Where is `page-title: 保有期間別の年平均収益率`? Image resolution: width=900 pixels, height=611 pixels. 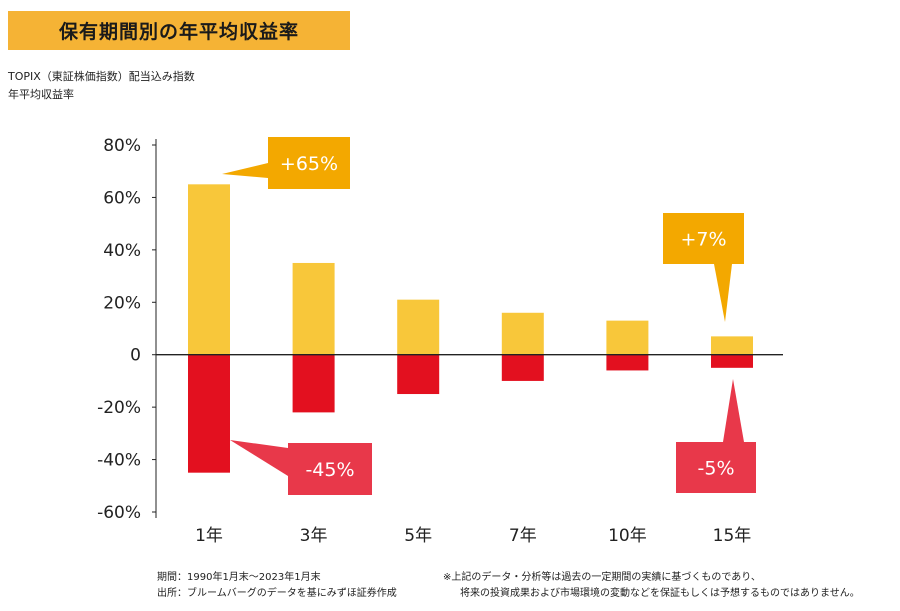
page-title: 保有期間別の年平均収益率 is located at coordinates (178, 32).